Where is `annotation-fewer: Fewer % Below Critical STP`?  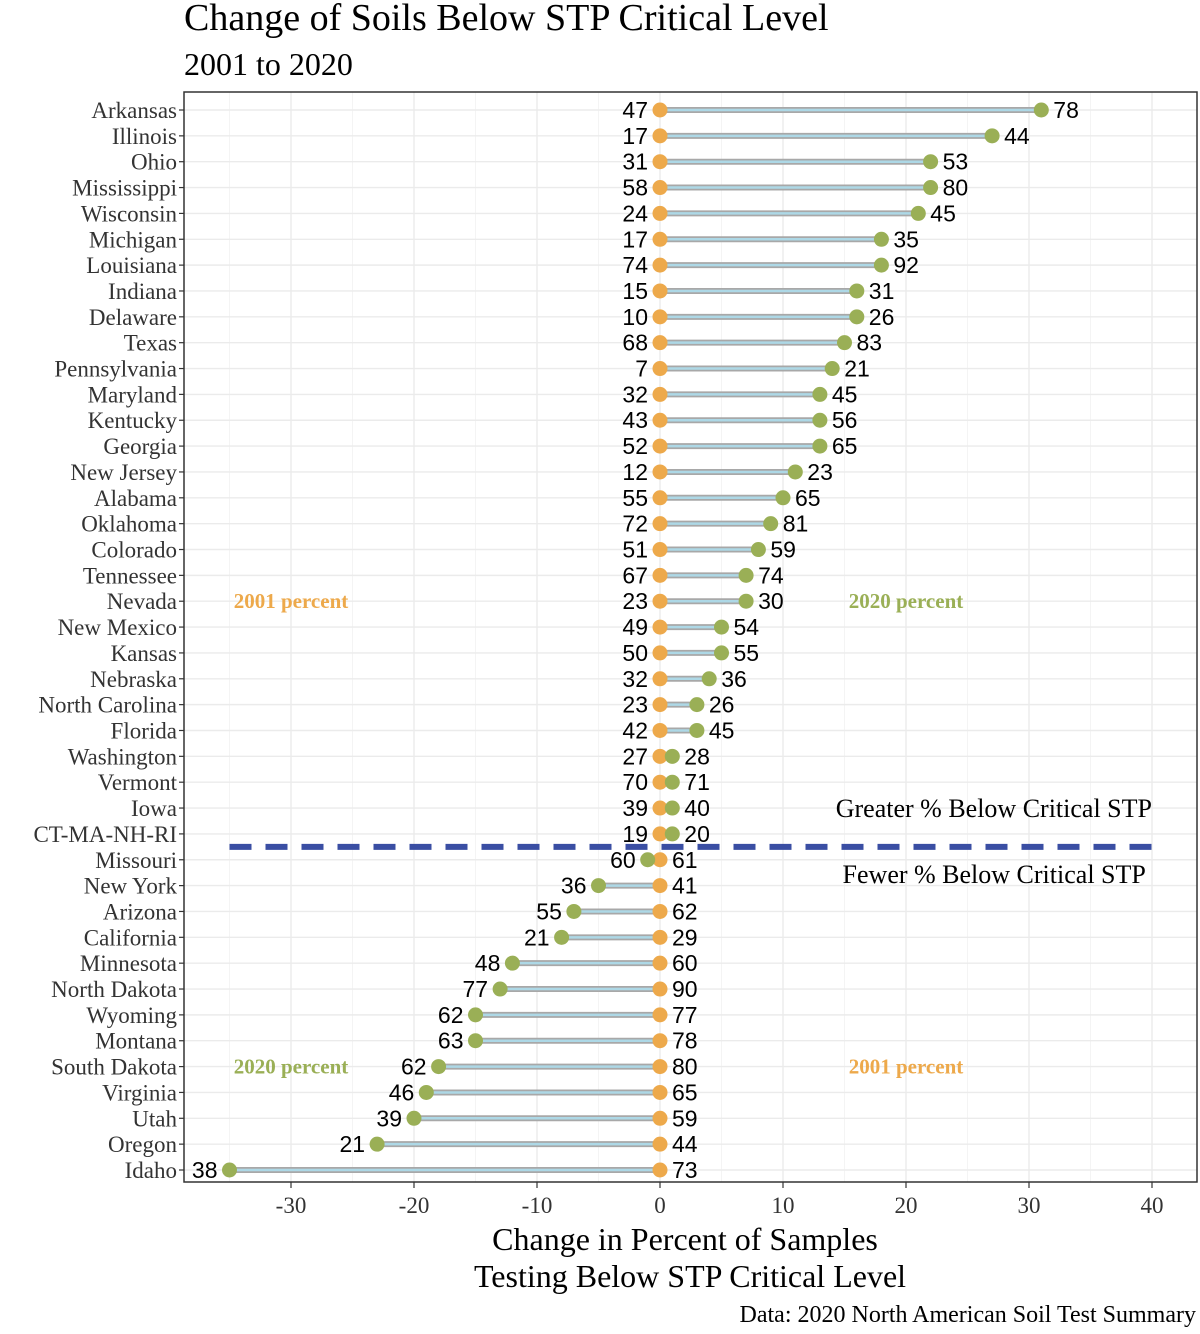 annotation-fewer: Fewer % Below Critical STP is located at coordinates (994, 874).